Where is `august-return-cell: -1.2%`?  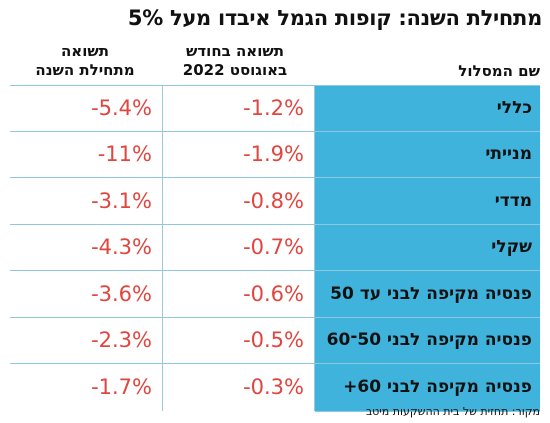 august-return-cell: -1.2% is located at coordinates (239, 108).